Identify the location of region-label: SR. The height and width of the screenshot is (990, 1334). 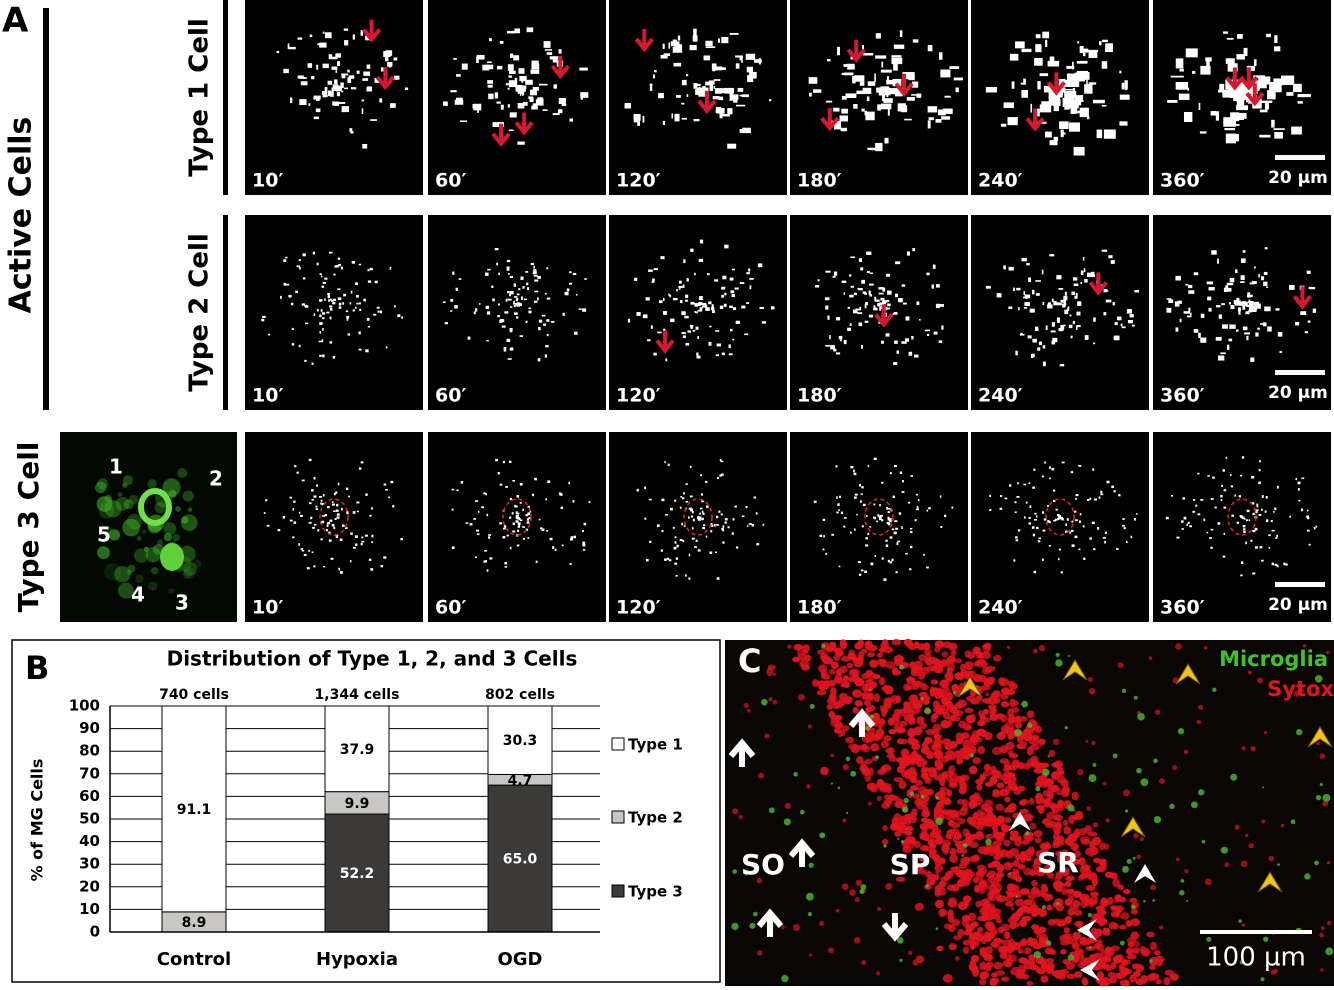
(1058, 862).